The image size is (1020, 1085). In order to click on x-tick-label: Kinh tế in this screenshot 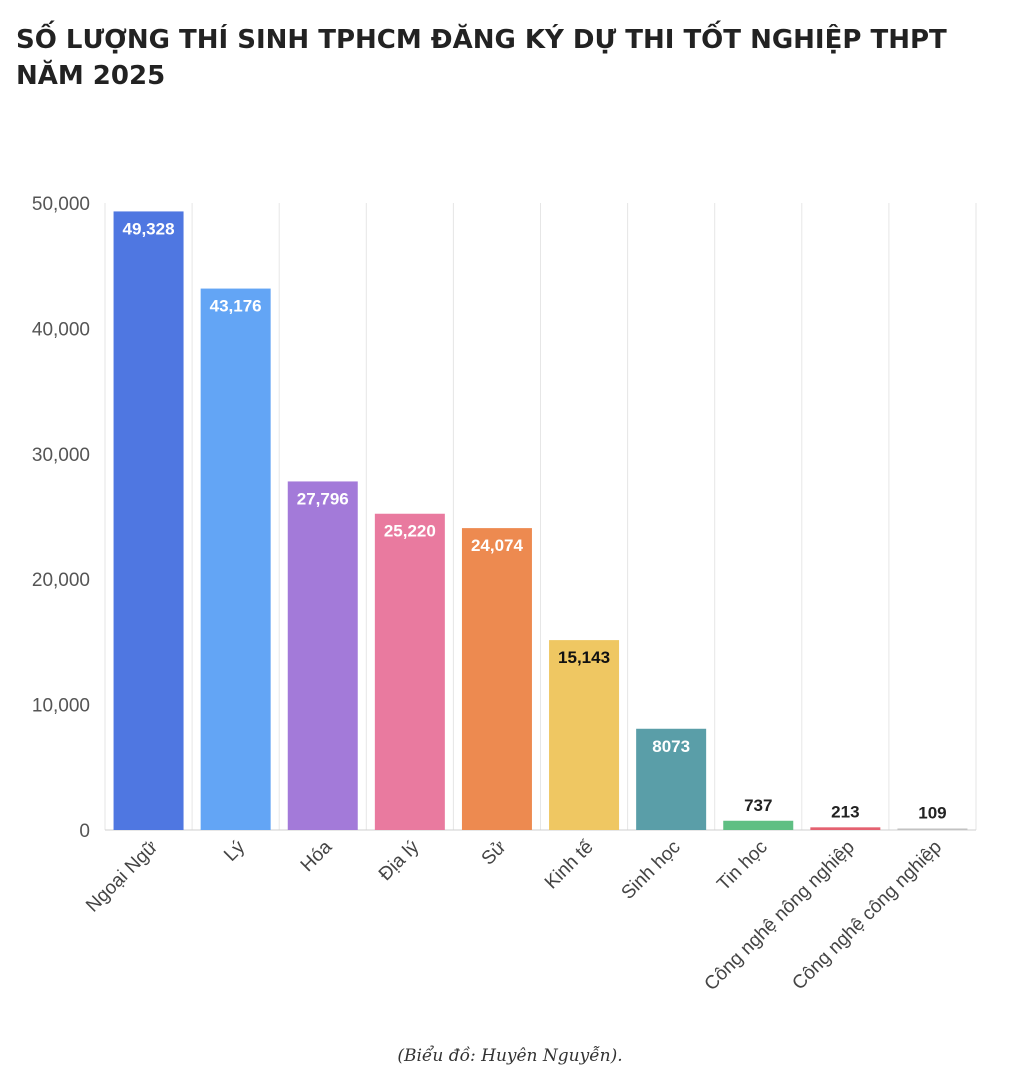, I will do `click(569, 864)`.